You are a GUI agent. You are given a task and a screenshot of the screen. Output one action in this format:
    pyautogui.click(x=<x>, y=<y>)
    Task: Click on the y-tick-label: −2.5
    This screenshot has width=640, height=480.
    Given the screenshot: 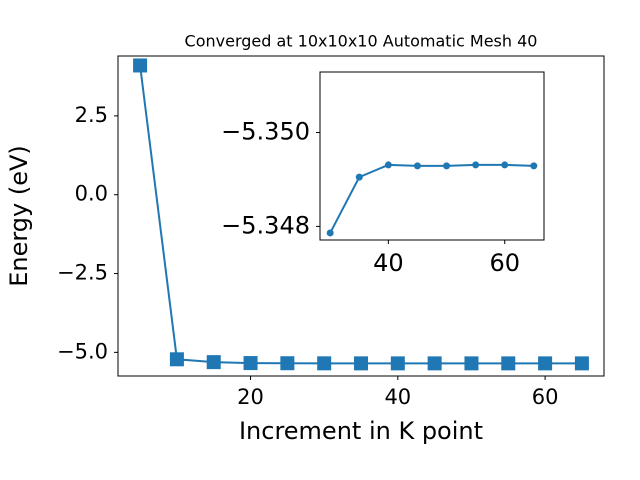 What is the action you would take?
    pyautogui.click(x=82, y=273)
    